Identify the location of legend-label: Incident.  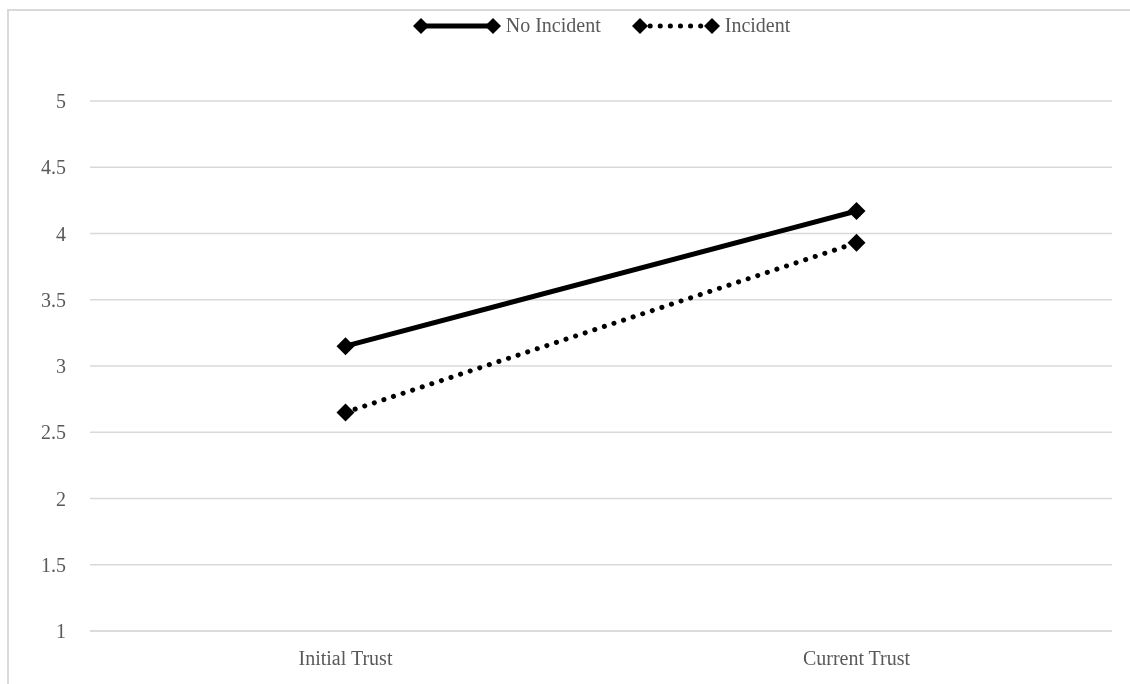
(757, 25).